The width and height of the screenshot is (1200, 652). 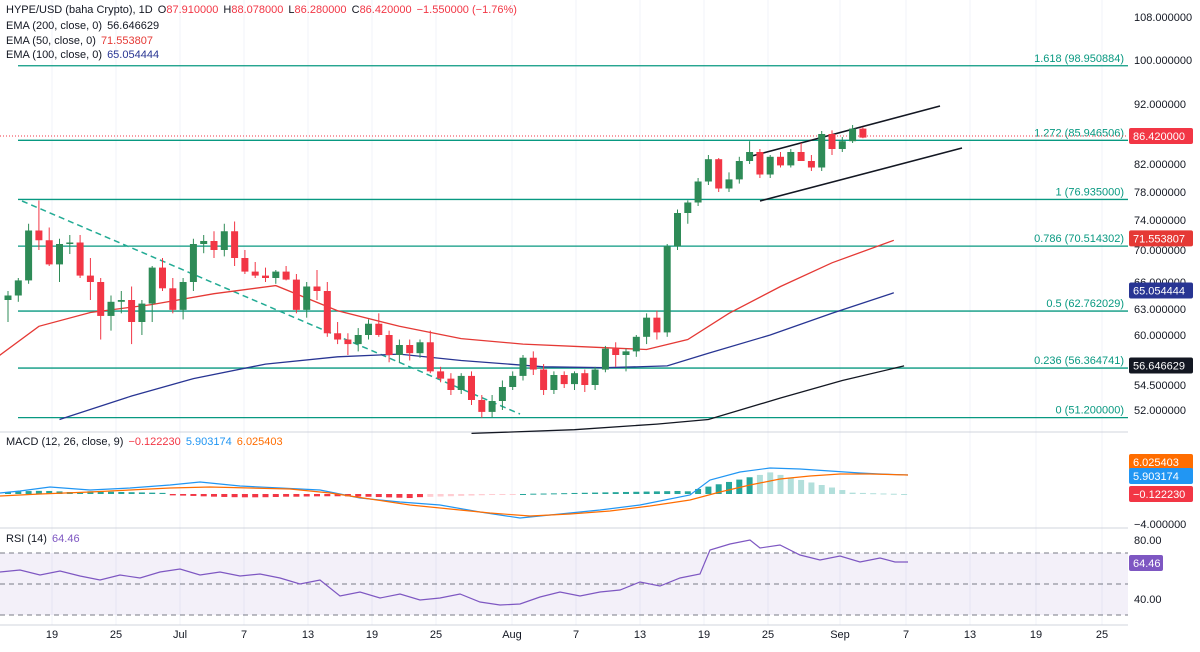 I want to click on axis-price-tag: 5.903174, so click(x=1161, y=476).